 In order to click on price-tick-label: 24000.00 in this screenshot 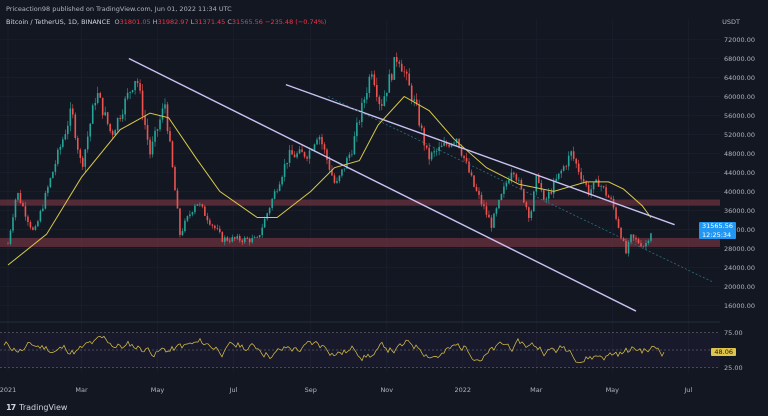, I will do `click(739, 268)`.